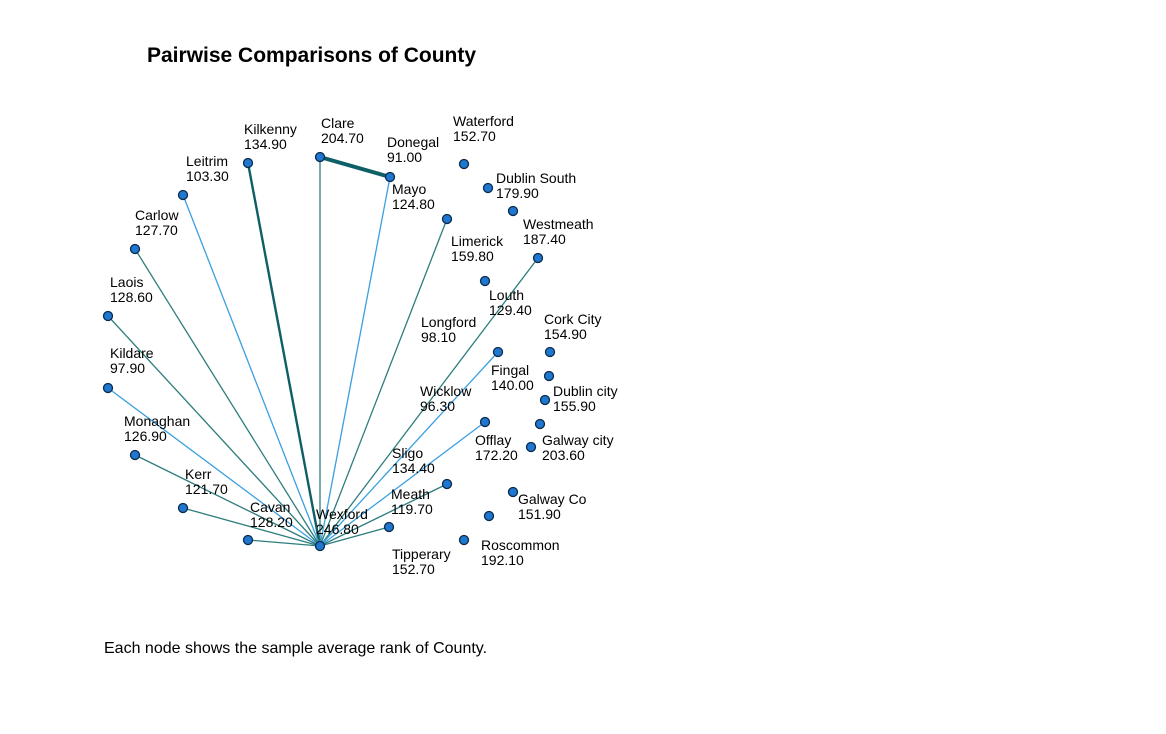 This screenshot has height=734, width=1166. Describe the element at coordinates (498, 352) in the screenshot. I see `node-longford` at that location.